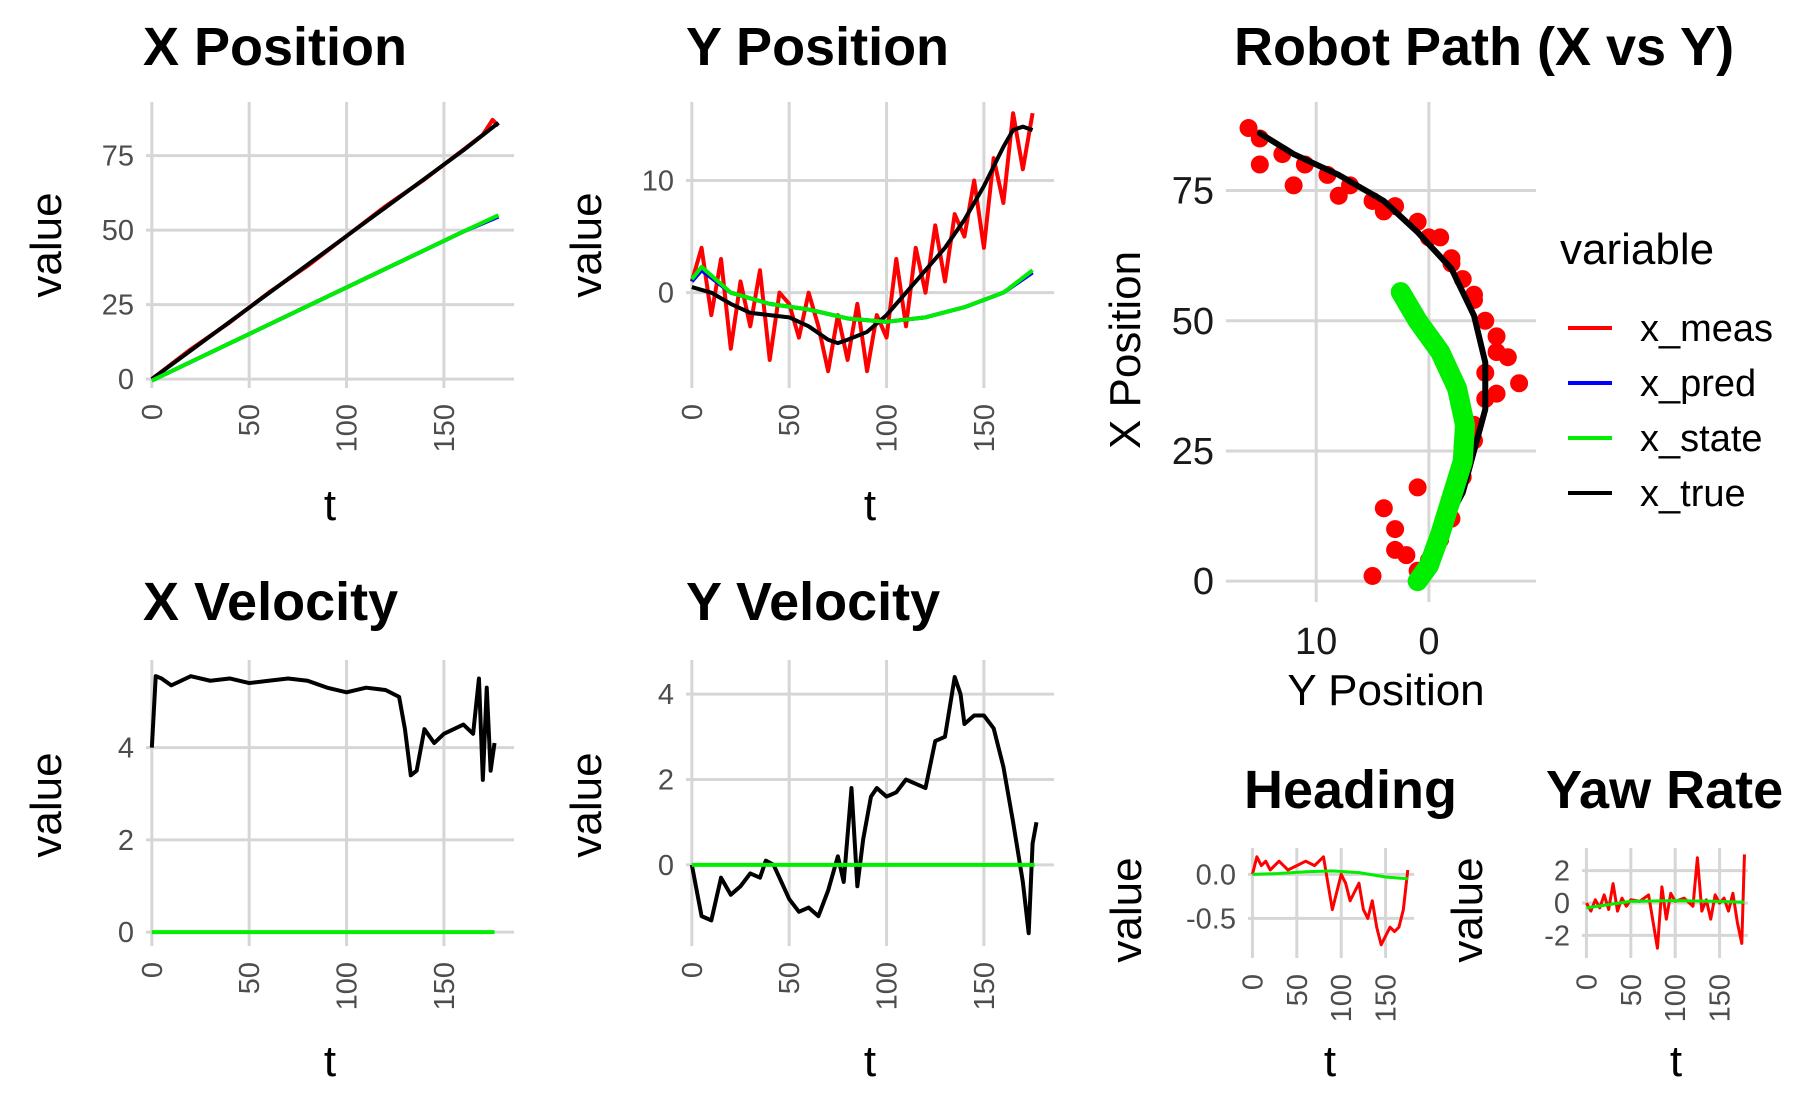 Image resolution: width=1800 pixels, height=1113 pixels. What do you see at coordinates (1385, 690) in the screenshot?
I see `xlabel-robot-path: Y Position` at bounding box center [1385, 690].